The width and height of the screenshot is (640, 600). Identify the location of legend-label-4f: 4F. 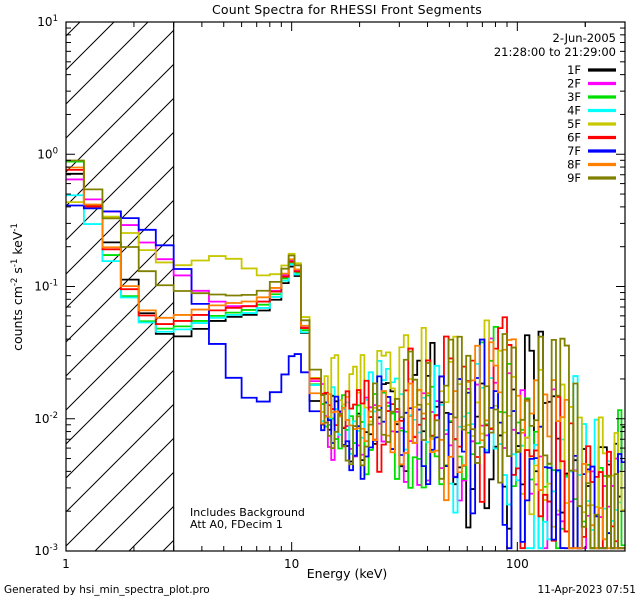
(574, 111).